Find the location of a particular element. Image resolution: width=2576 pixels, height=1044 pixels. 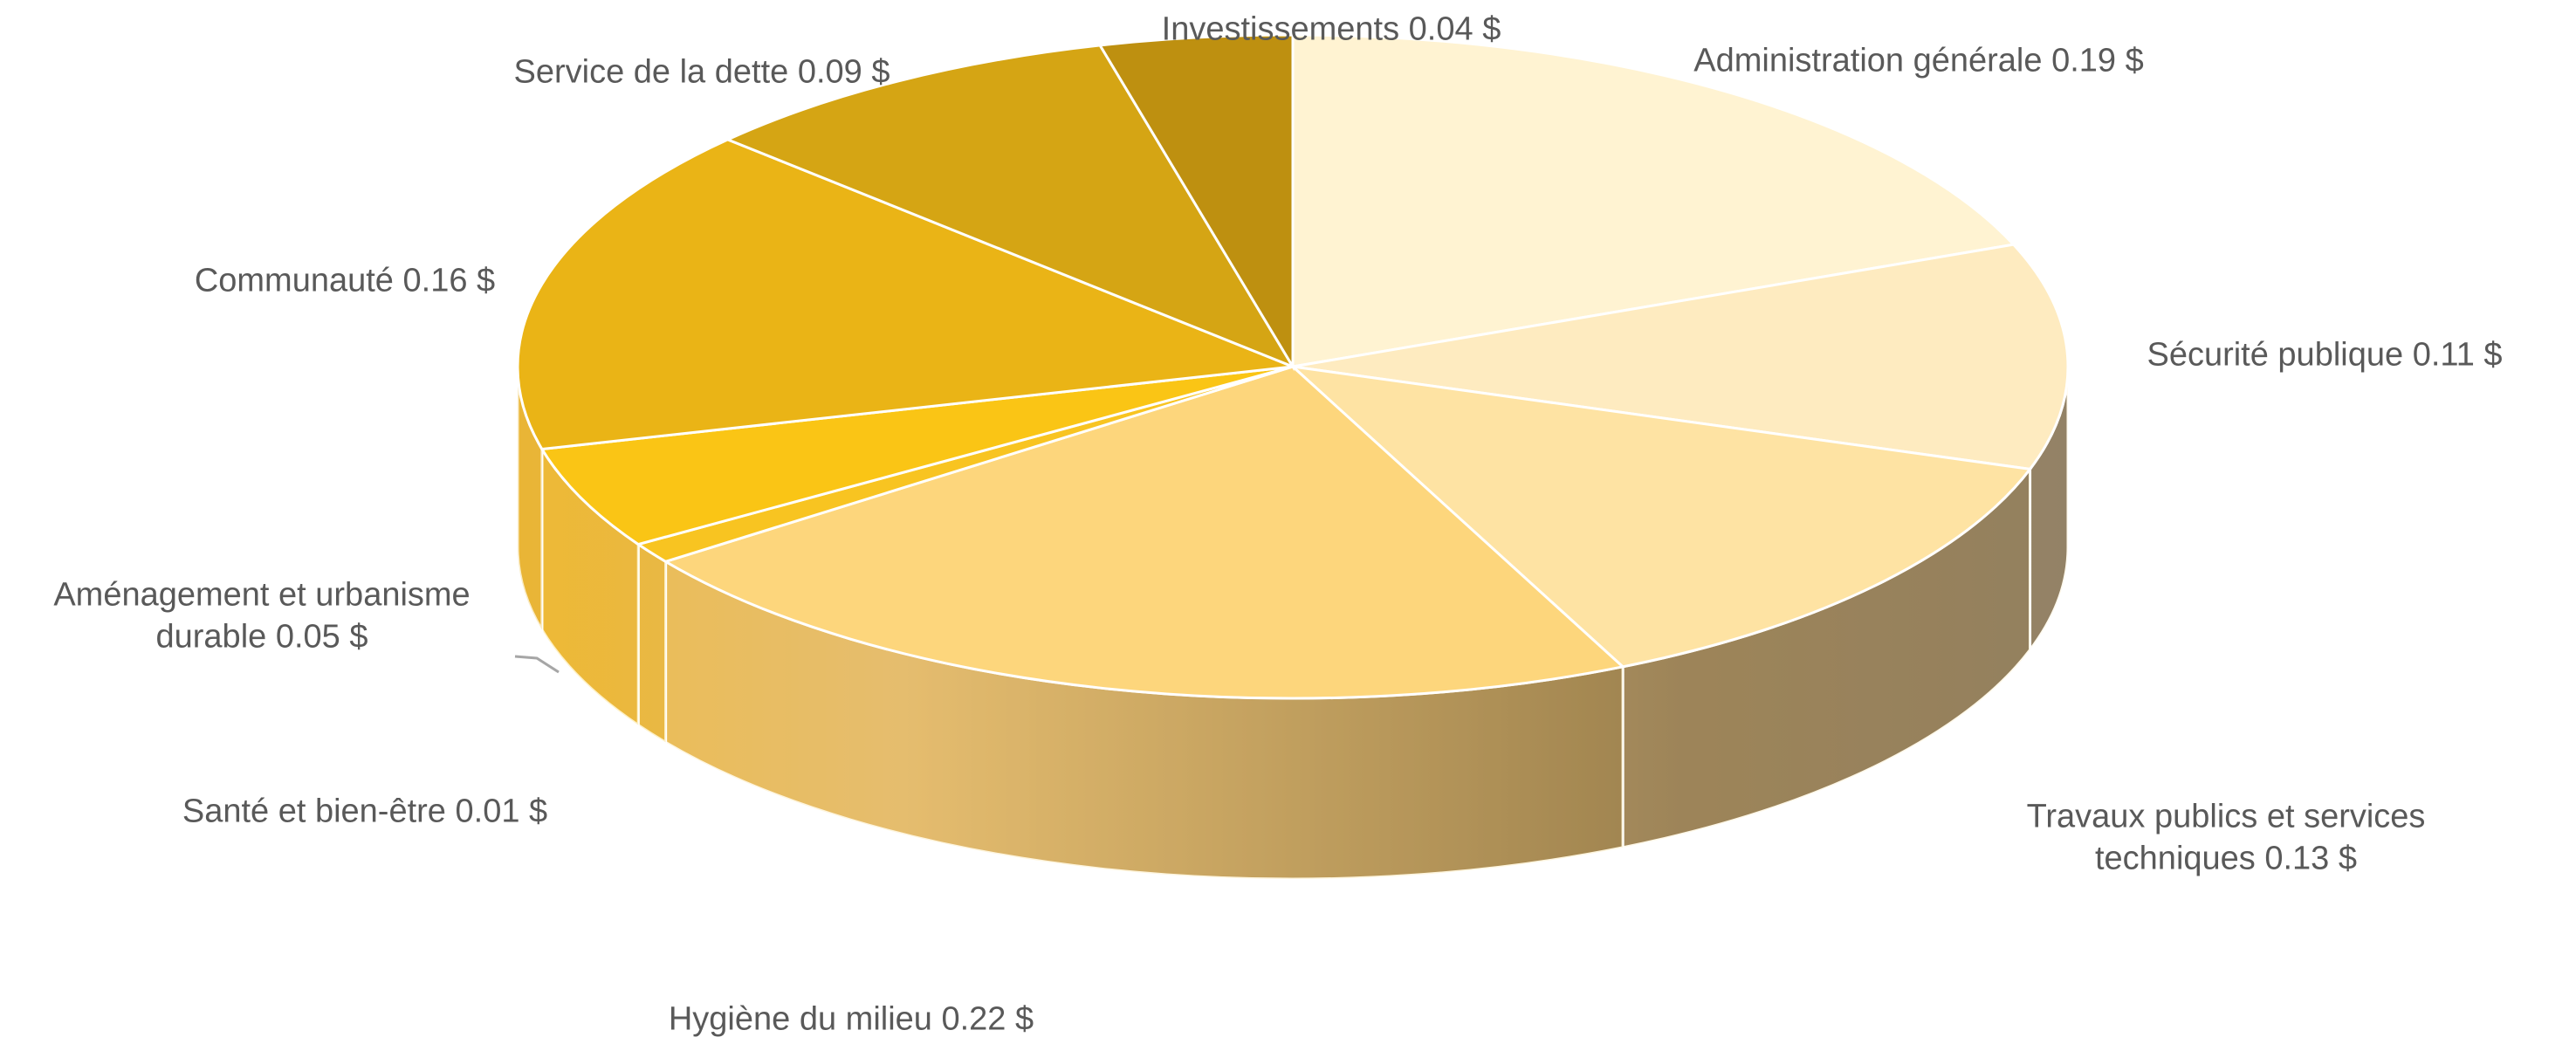

data-label: Aménagement et urbanisme durable 0.05 $ is located at coordinates (262, 616).